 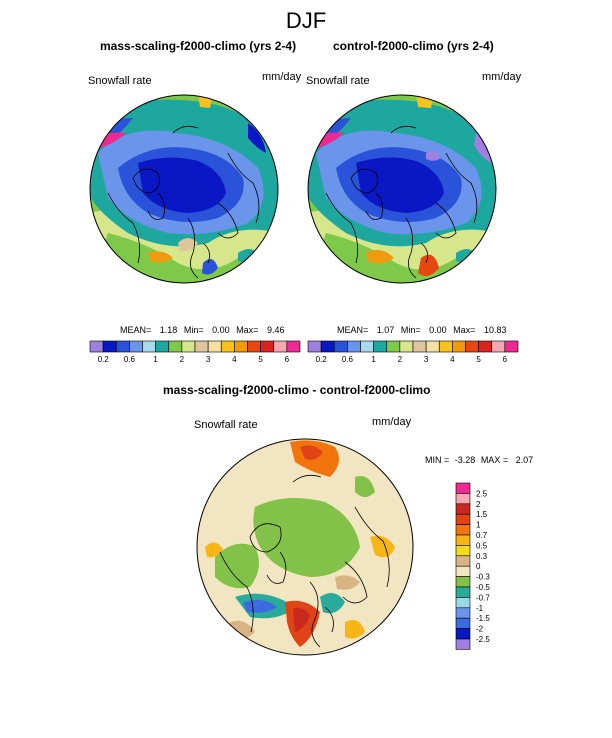 What do you see at coordinates (208, 359) in the screenshot?
I see `left-colorbar-tick-label: 3` at bounding box center [208, 359].